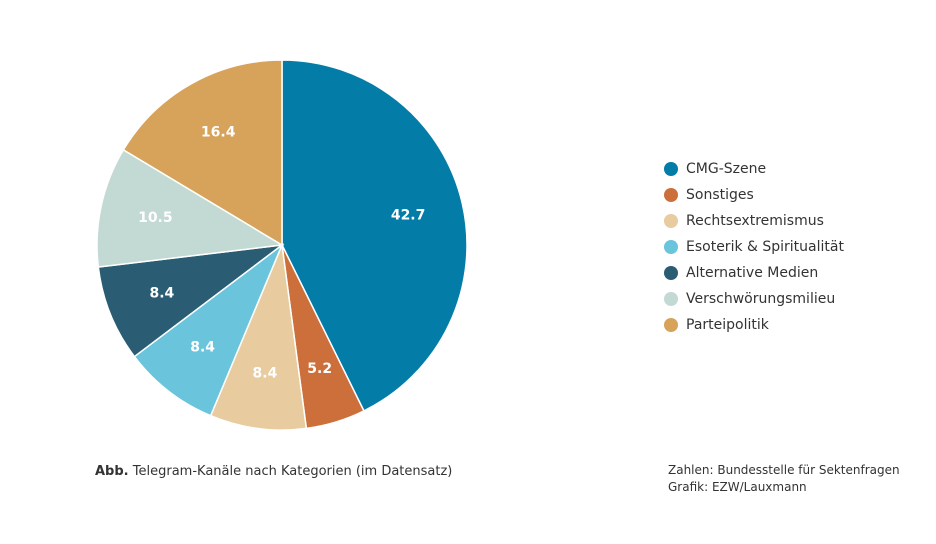  I want to click on legend-label: Rechtsextremismus, so click(755, 221).